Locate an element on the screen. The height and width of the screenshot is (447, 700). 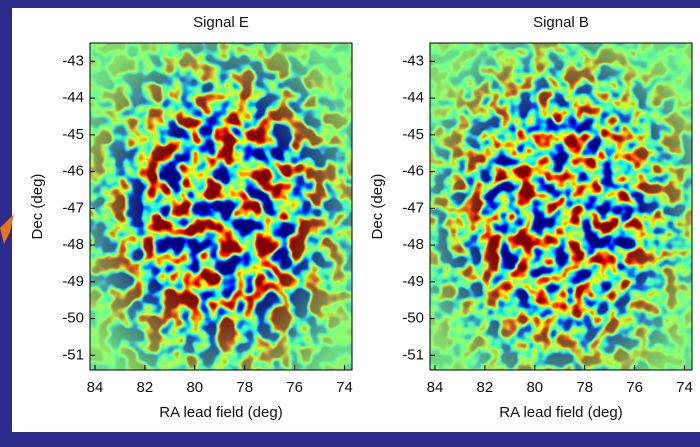
chart-title: Signal E is located at coordinates (221, 22).